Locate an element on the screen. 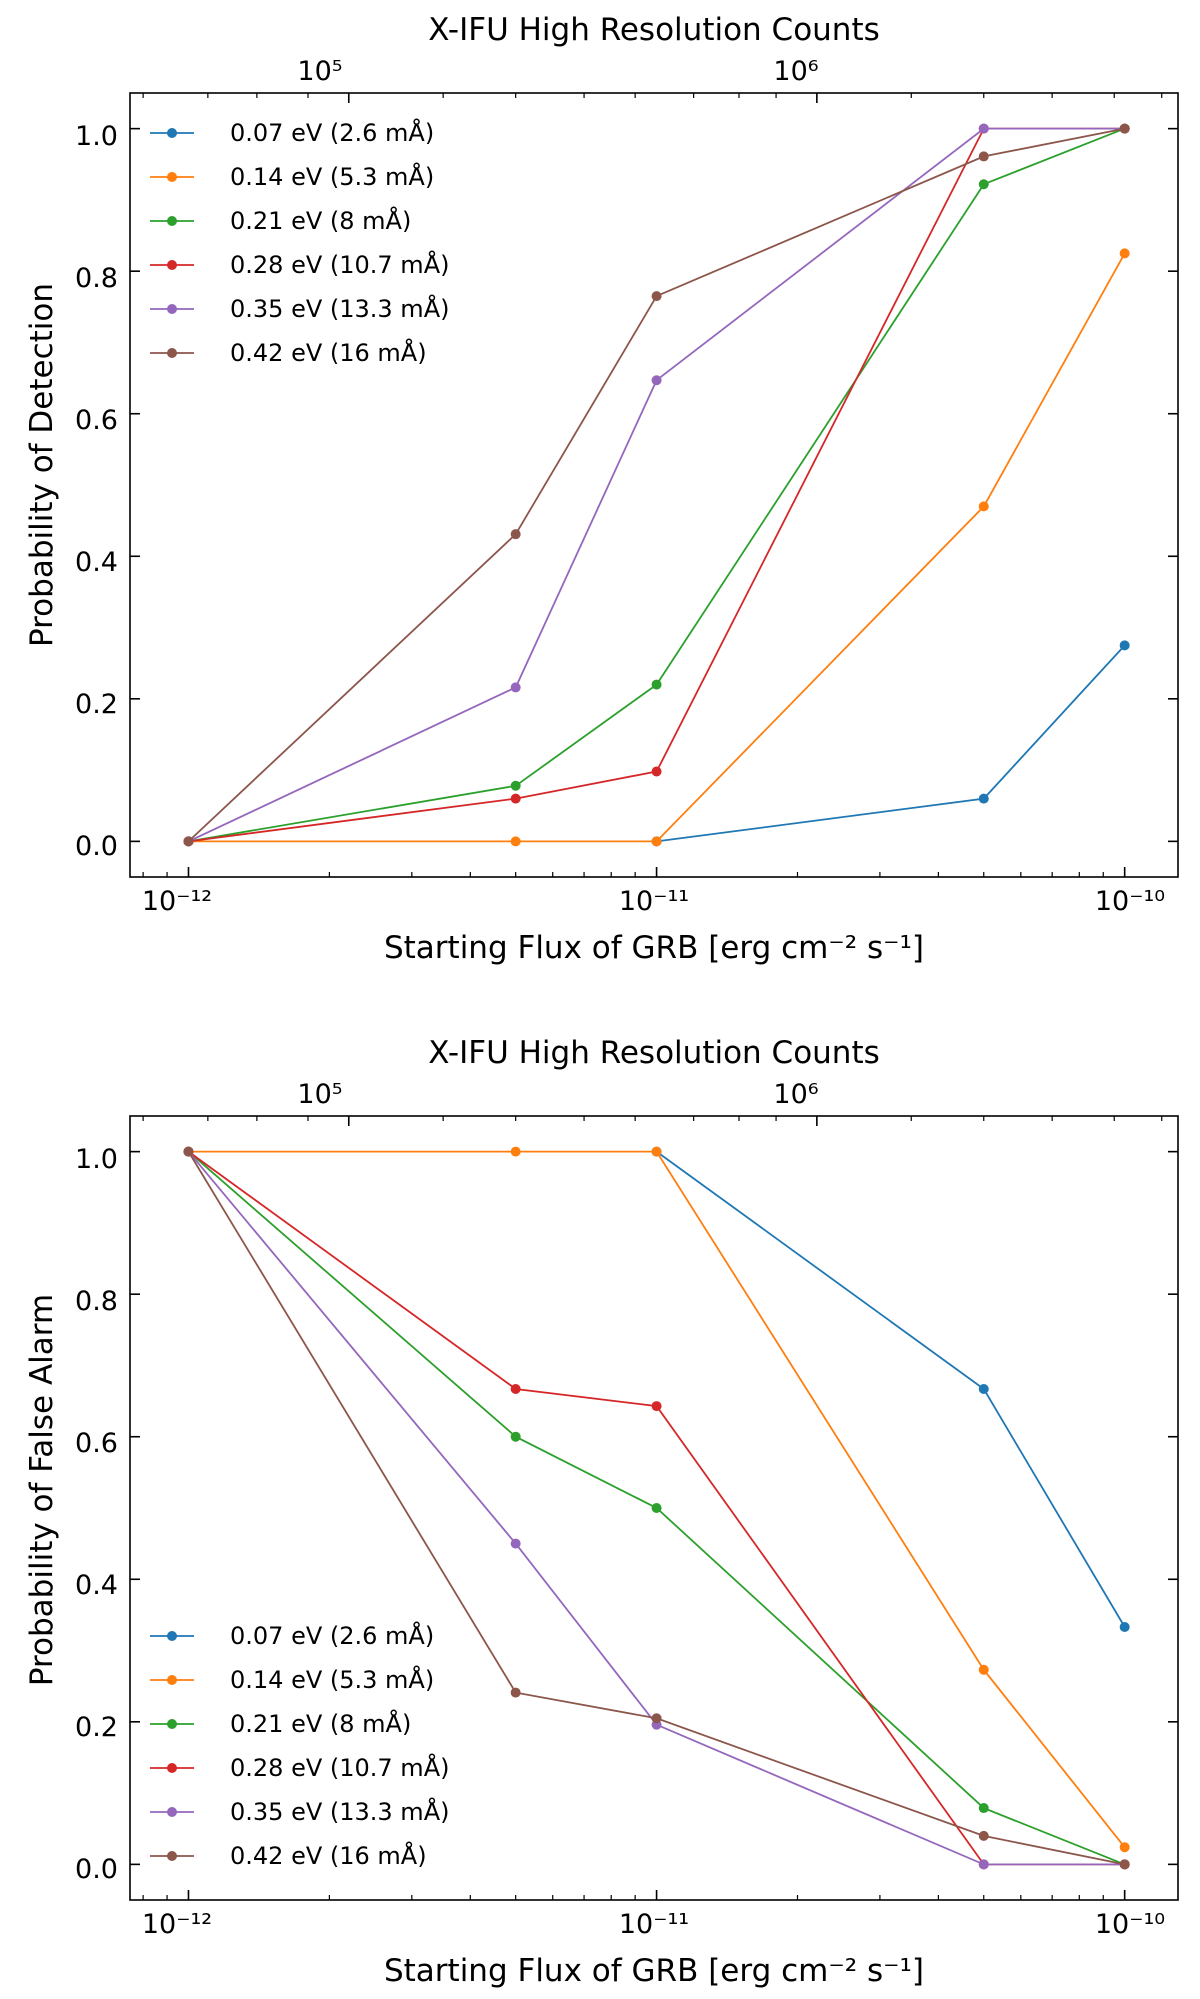 This screenshot has height=1999, width=1200. detection-legend-item: 0.28 eV (10.7 mÅ) is located at coordinates (299, 264).